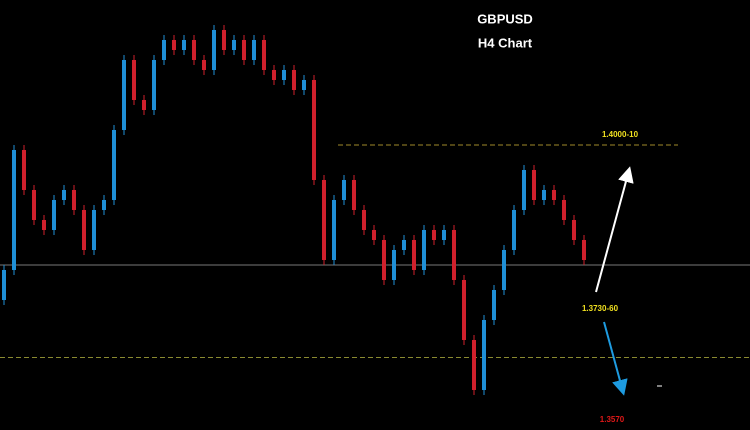 Image resolution: width=750 pixels, height=430 pixels. What do you see at coordinates (505, 42) in the screenshot?
I see `chart-subtitle: H4 Chart` at bounding box center [505, 42].